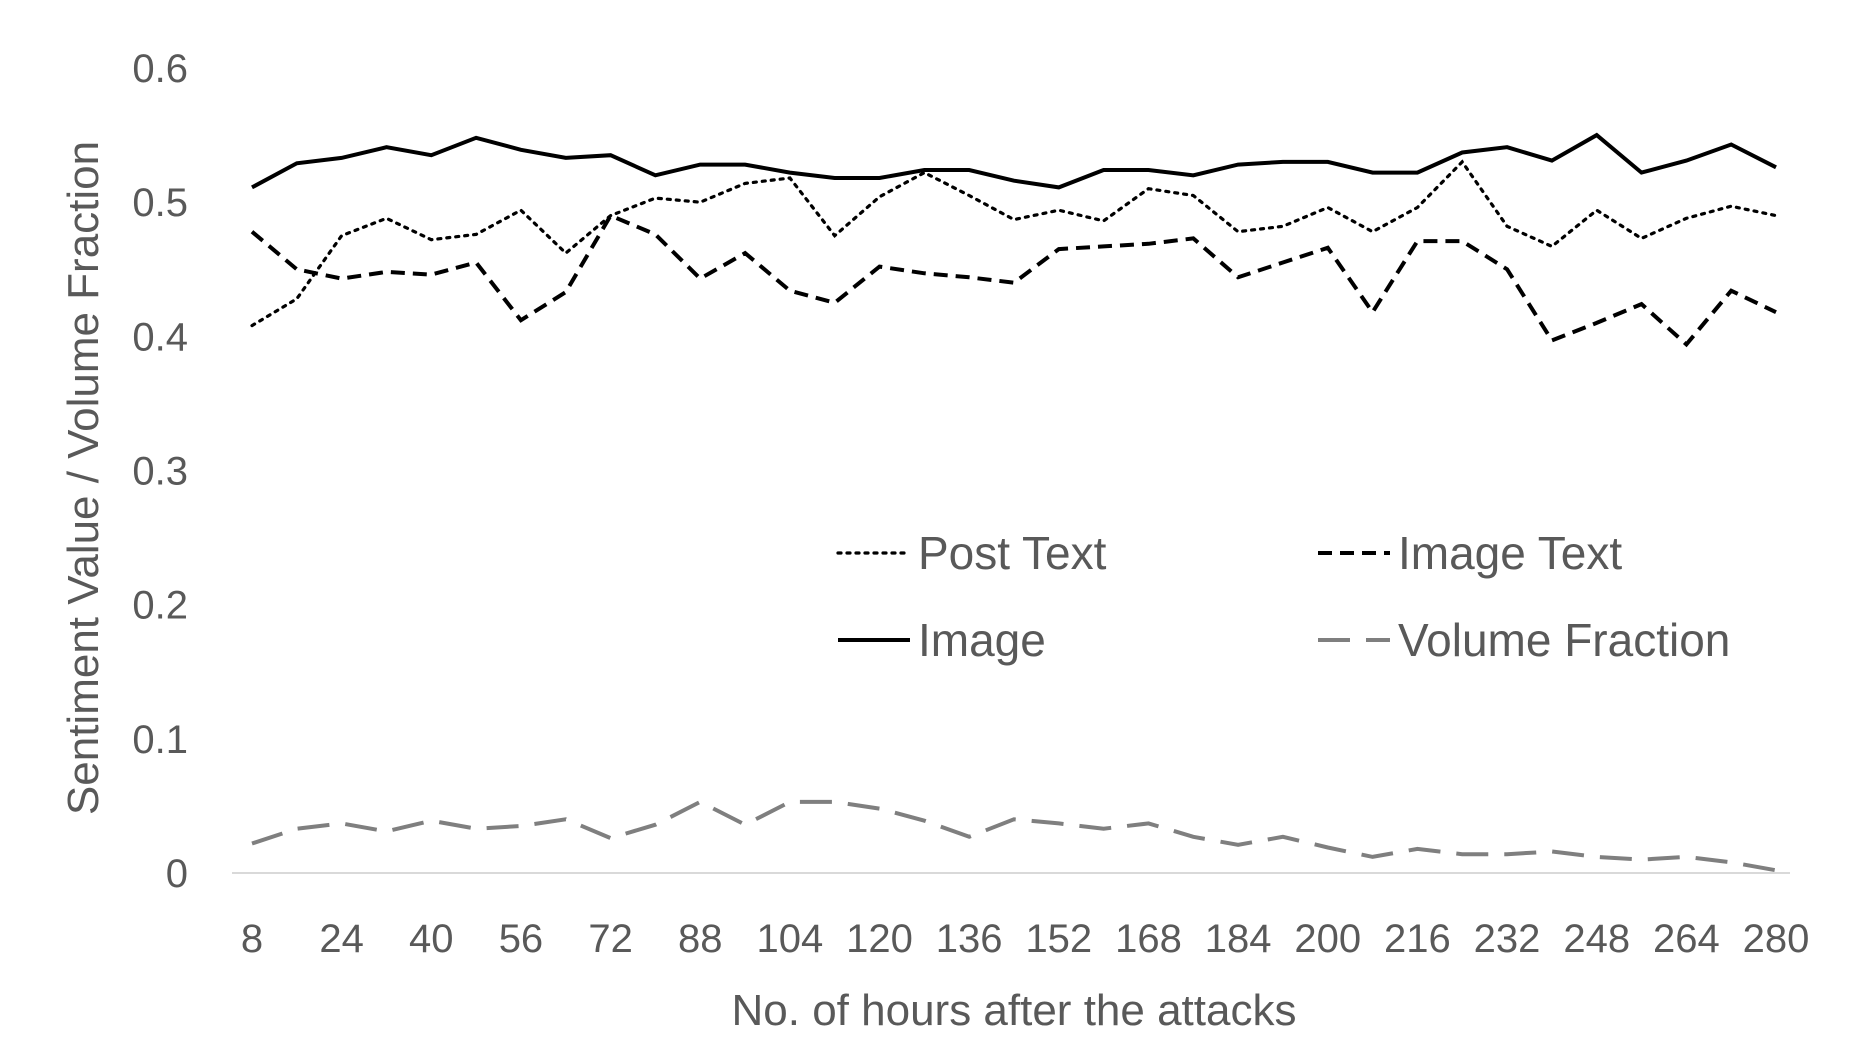  What do you see at coordinates (160, 337) in the screenshot?
I see `y-tick-label: 0.4` at bounding box center [160, 337].